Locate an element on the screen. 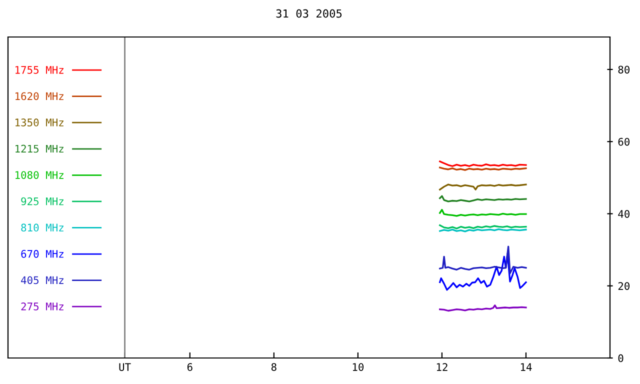  x-tick-label: 6 is located at coordinates (189, 367).